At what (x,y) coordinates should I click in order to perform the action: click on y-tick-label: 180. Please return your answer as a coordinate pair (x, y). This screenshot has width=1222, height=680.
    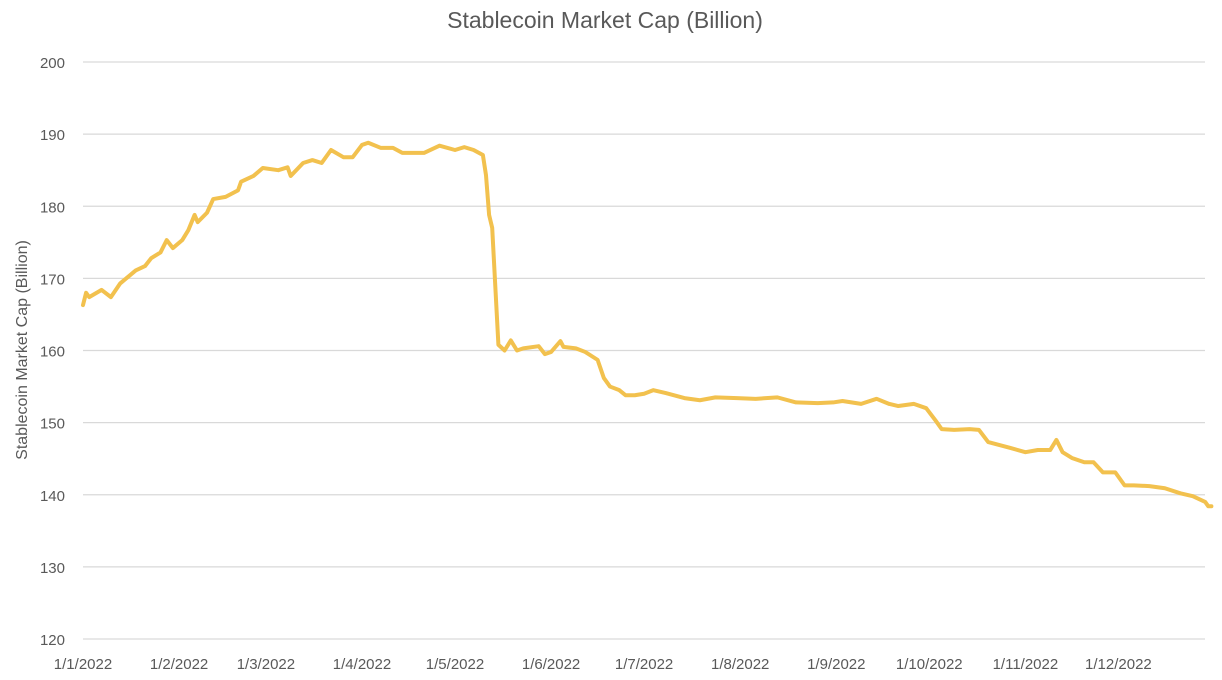
    Looking at the image, I should click on (52, 207).